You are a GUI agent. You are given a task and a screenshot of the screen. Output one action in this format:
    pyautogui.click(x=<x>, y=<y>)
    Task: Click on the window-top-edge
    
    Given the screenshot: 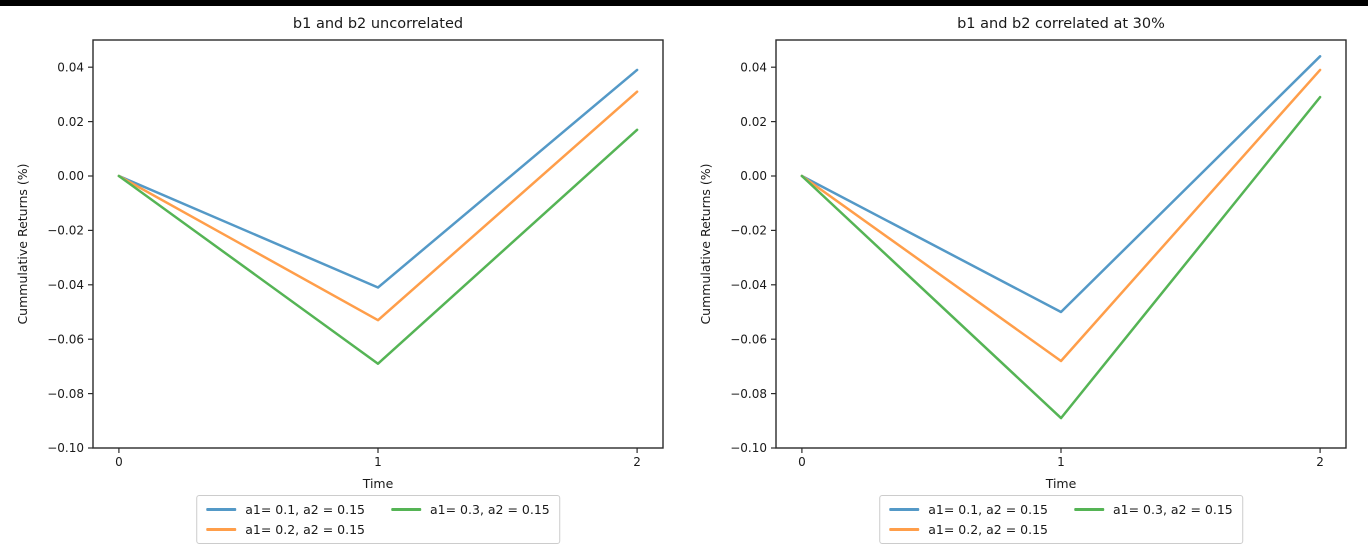 What is the action you would take?
    pyautogui.click(x=684, y=3)
    